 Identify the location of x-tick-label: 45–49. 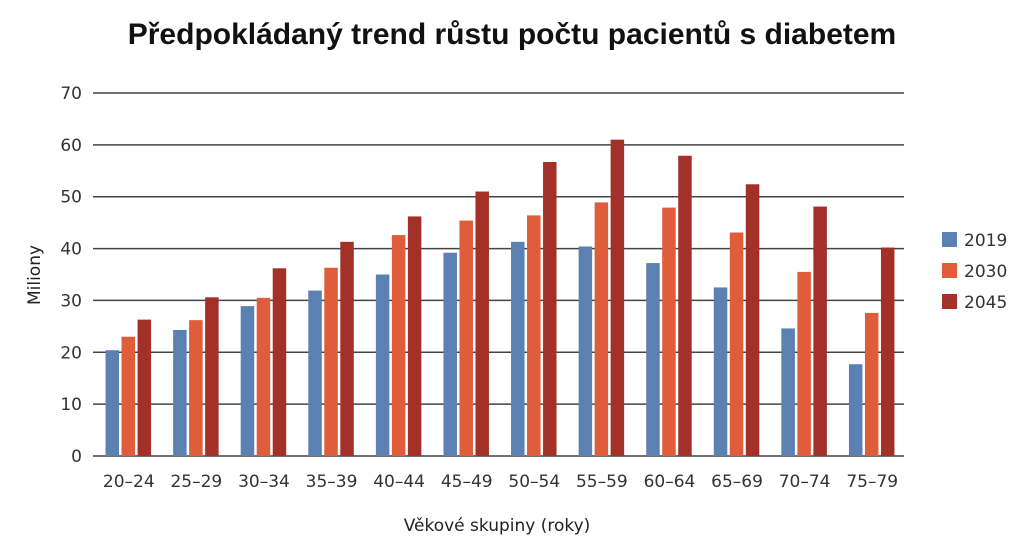
(467, 482).